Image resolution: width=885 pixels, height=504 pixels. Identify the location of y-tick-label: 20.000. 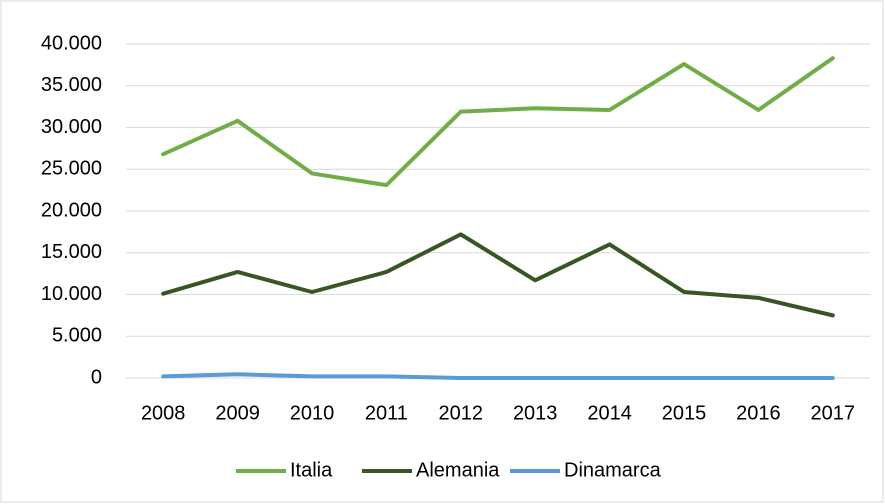
(71, 210).